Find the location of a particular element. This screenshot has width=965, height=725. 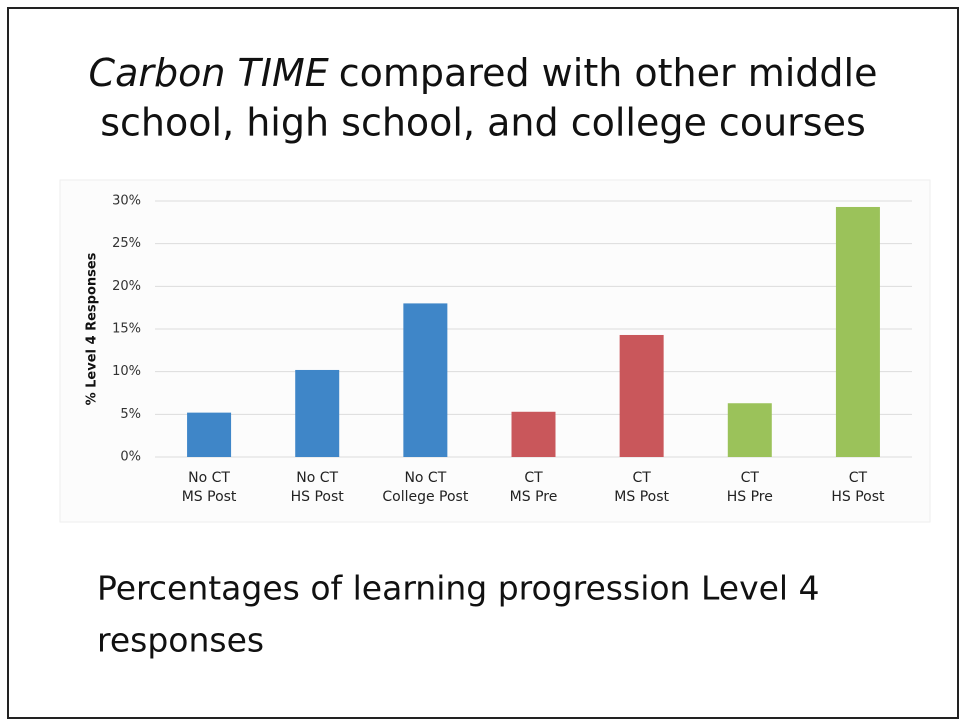

y-tick-label: 10% is located at coordinates (126, 371).